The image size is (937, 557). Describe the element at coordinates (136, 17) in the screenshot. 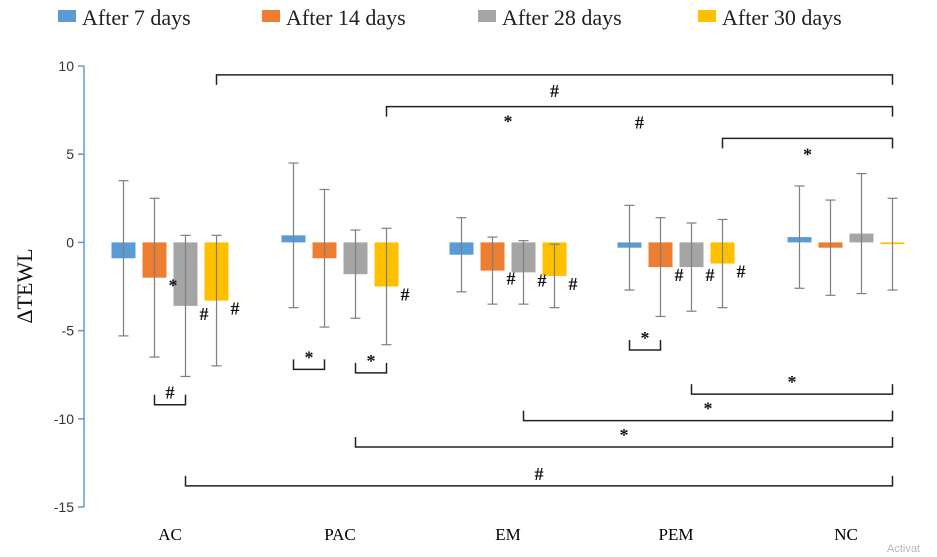

I see `legend-label-1: After 7 days` at that location.